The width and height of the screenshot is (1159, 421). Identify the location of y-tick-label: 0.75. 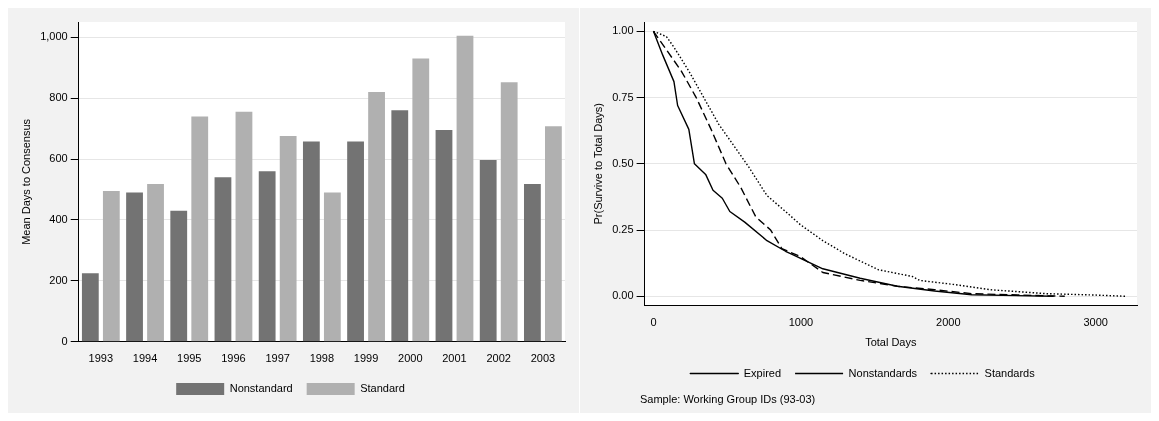
(623, 96).